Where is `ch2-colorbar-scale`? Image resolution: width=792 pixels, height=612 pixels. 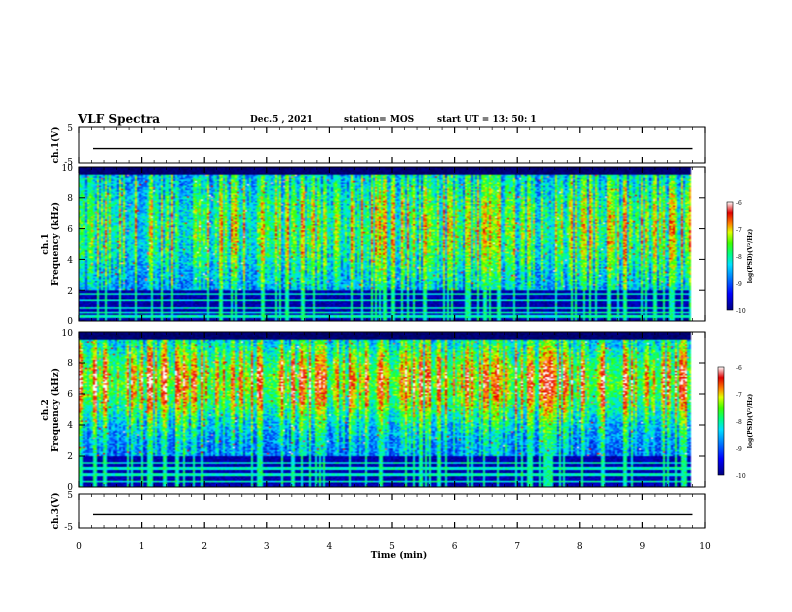
ch2-colorbar-scale is located at coordinates (721, 421).